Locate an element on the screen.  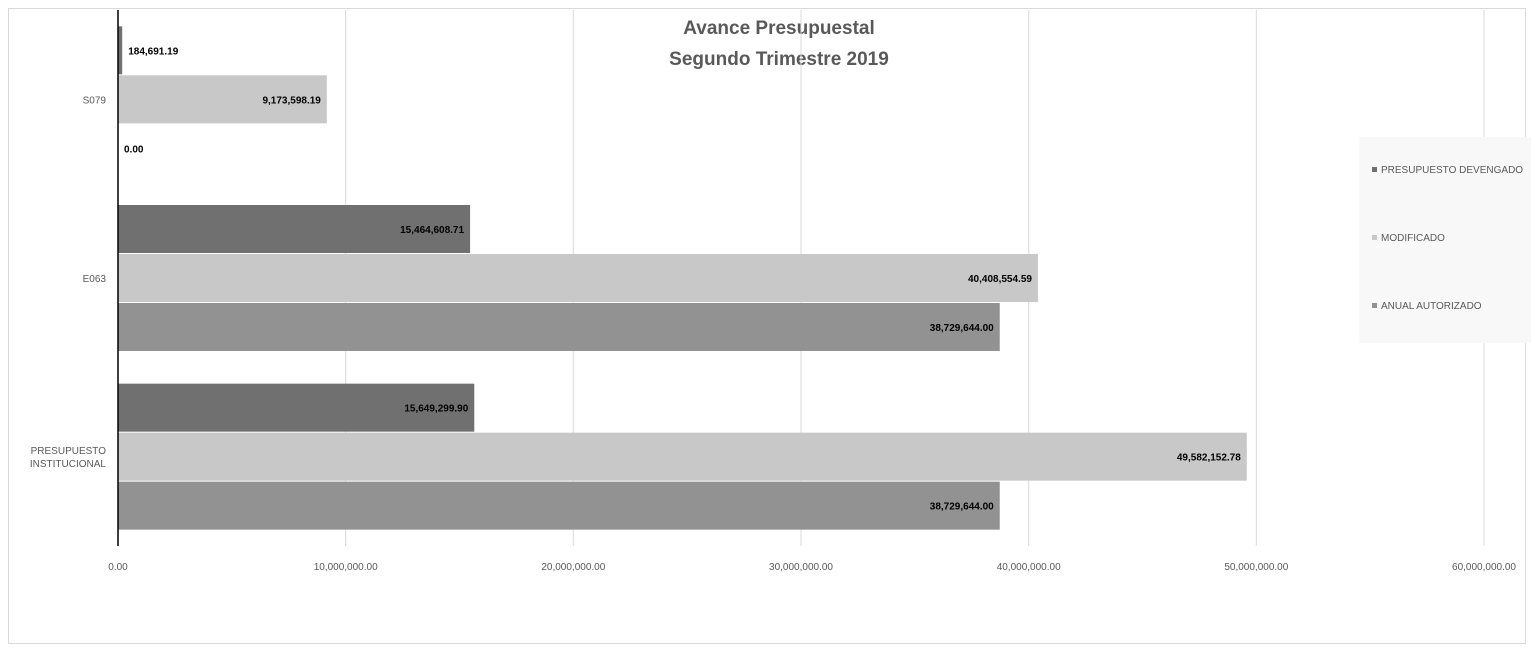
x-tick-label: 40,000,000.00 is located at coordinates (1029, 567).